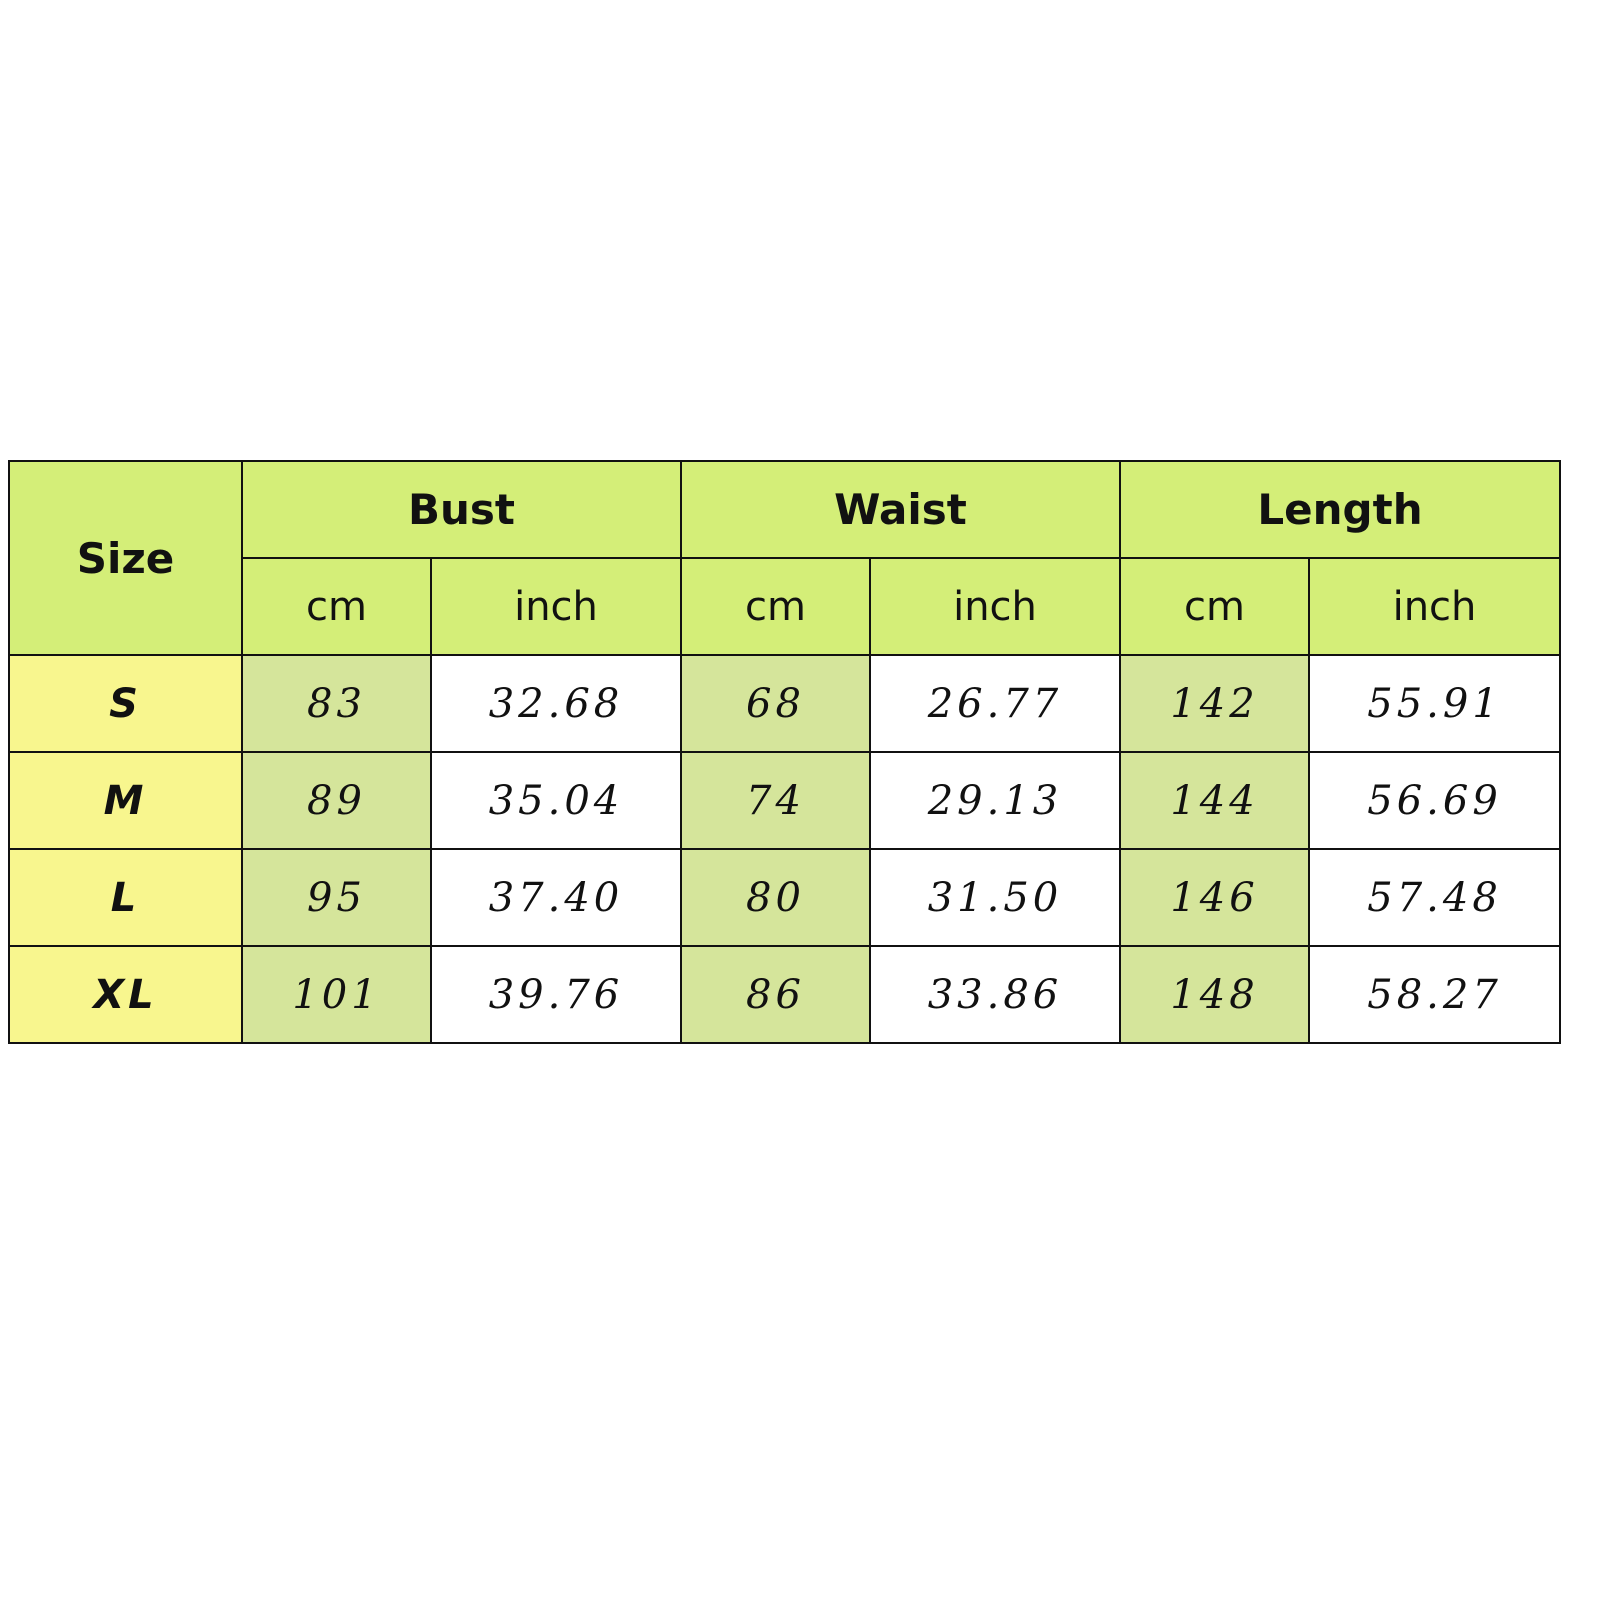 This screenshot has width=1600, height=1600. What do you see at coordinates (125, 897) in the screenshot?
I see `size-cell: L` at bounding box center [125, 897].